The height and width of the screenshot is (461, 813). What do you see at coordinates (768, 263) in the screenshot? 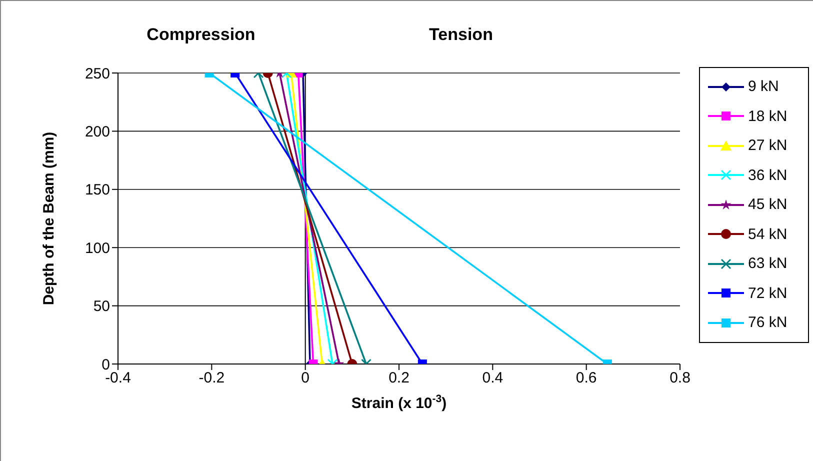
I see `legend-label: 63 kN` at bounding box center [768, 263].